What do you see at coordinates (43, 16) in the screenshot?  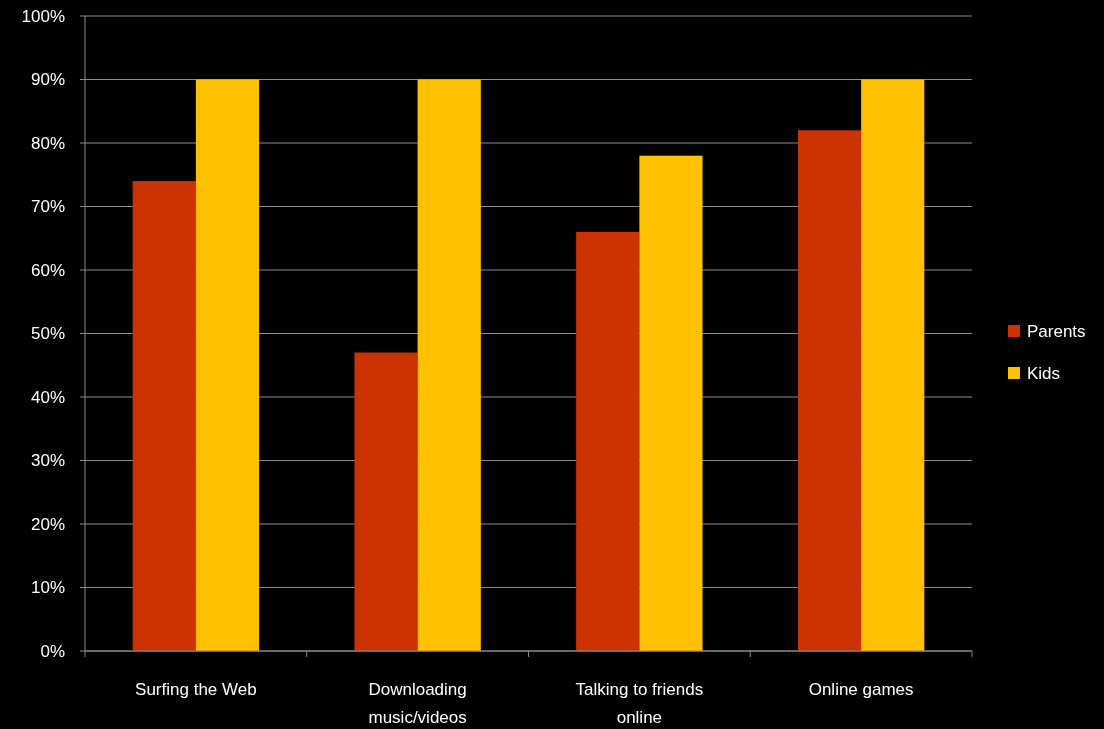 I see `y-tick-label: 100%` at bounding box center [43, 16].